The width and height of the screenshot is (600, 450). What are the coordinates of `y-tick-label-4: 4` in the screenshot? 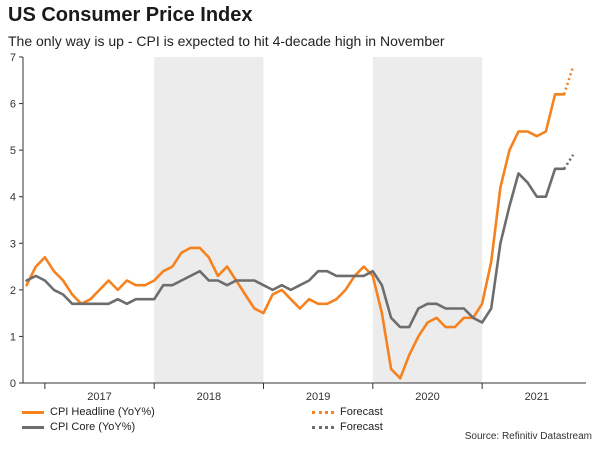 It's located at (13, 198).